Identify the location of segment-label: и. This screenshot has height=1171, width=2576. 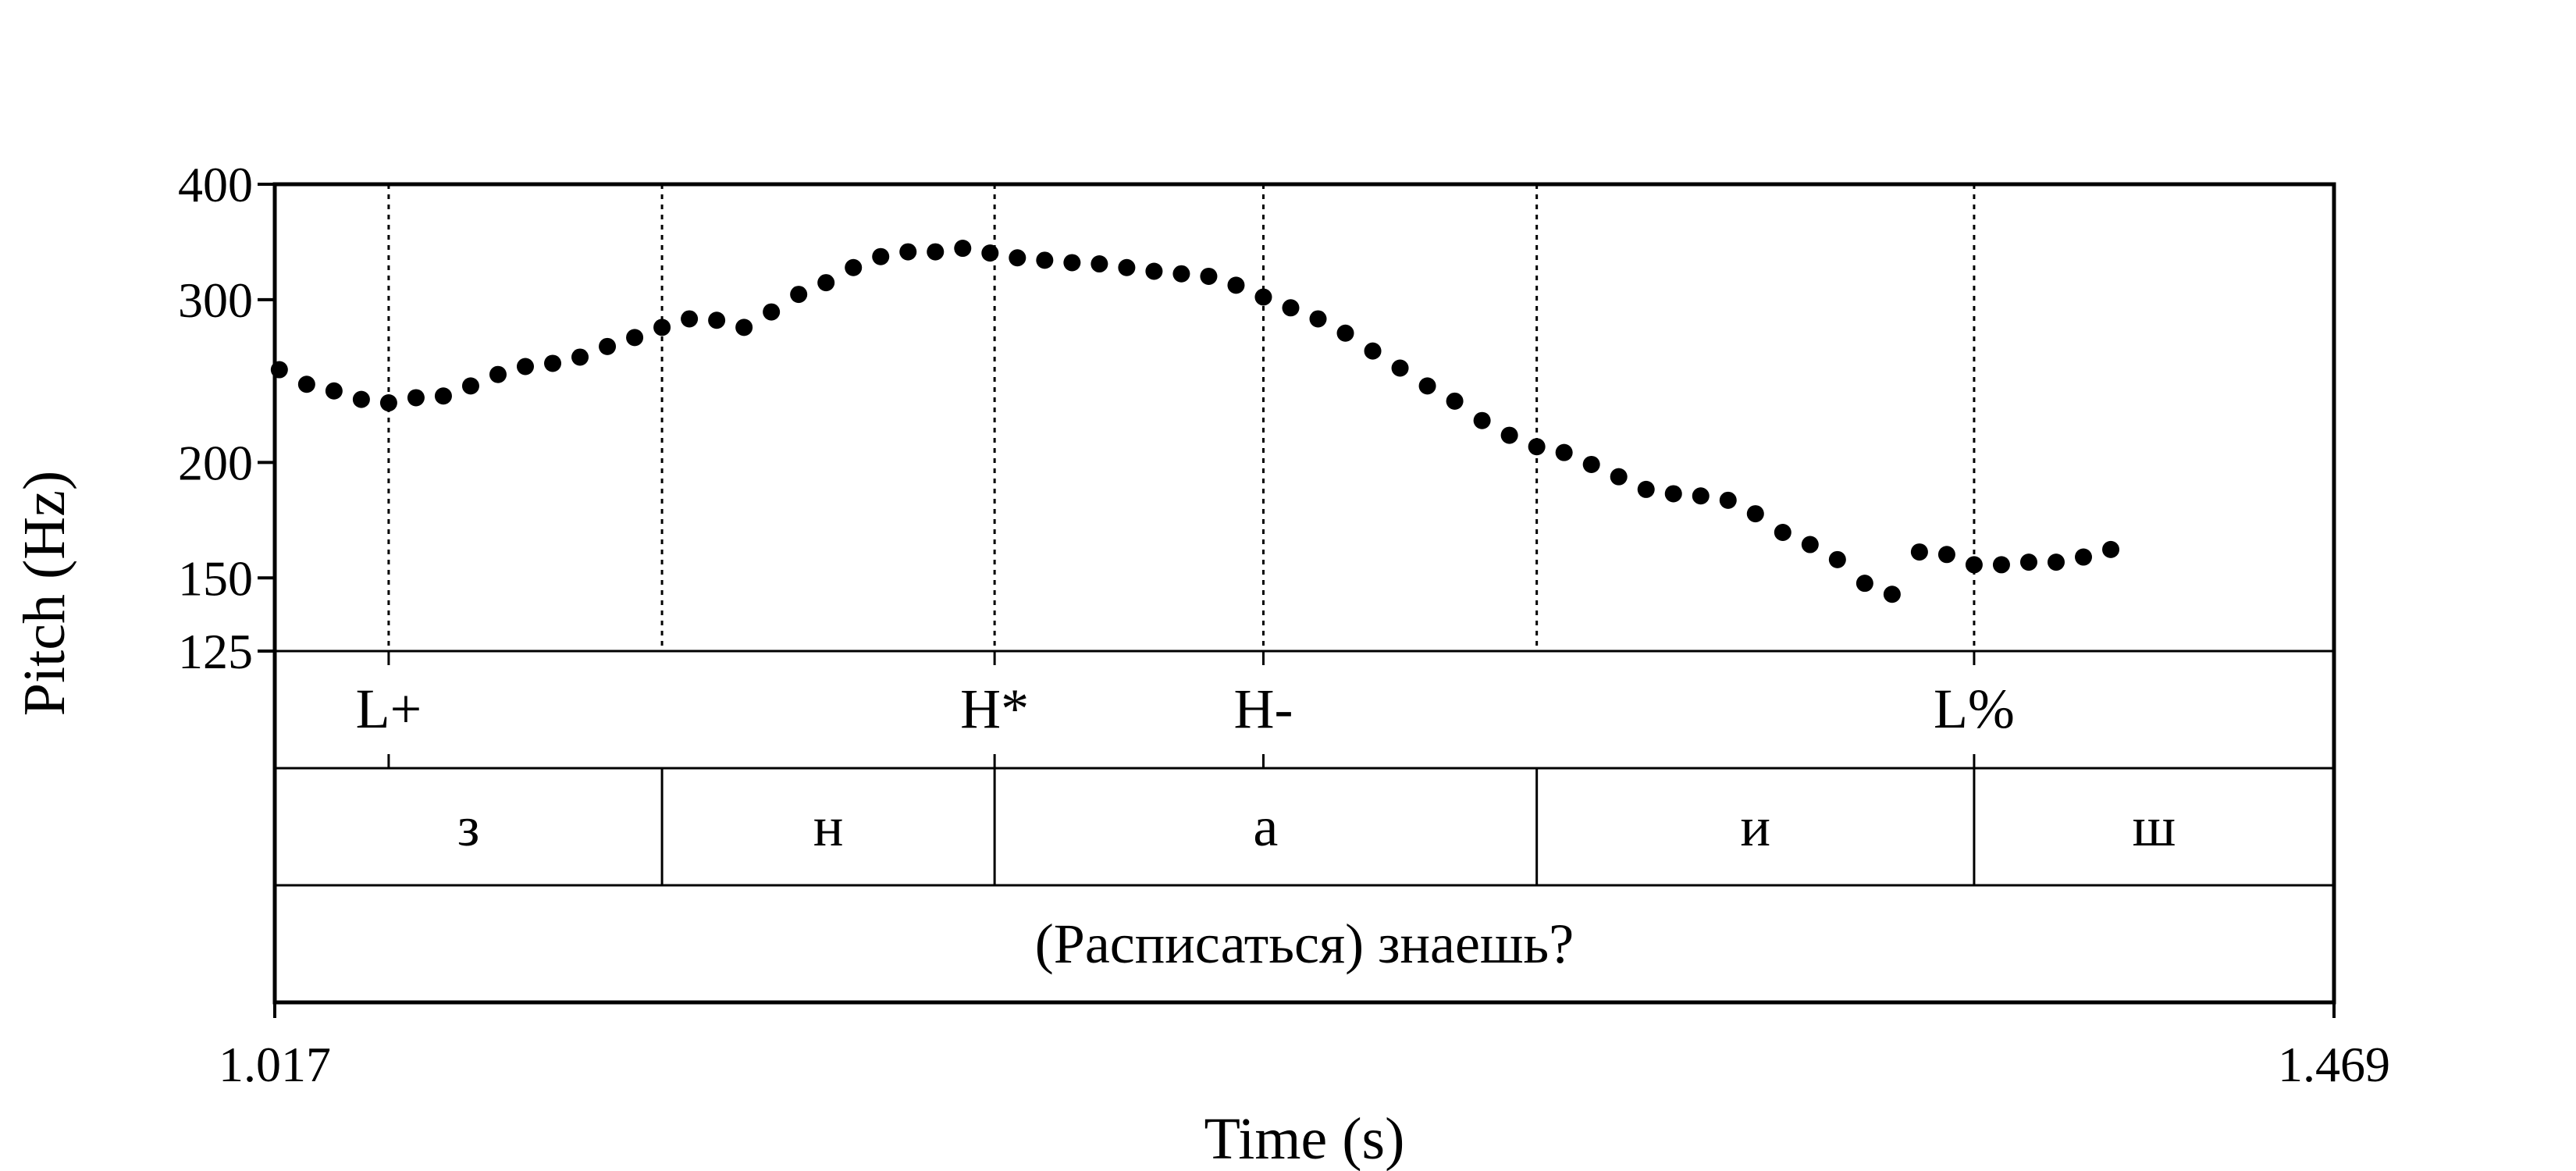
(1756, 826).